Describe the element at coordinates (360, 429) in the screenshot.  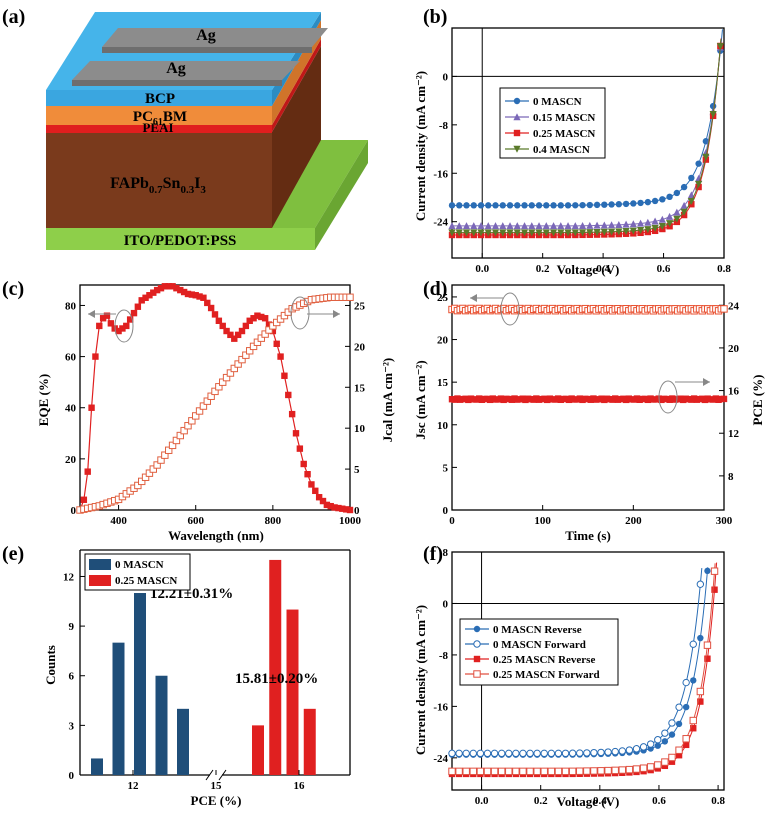
I see `panel-c-ytick-label-right: 10` at that location.